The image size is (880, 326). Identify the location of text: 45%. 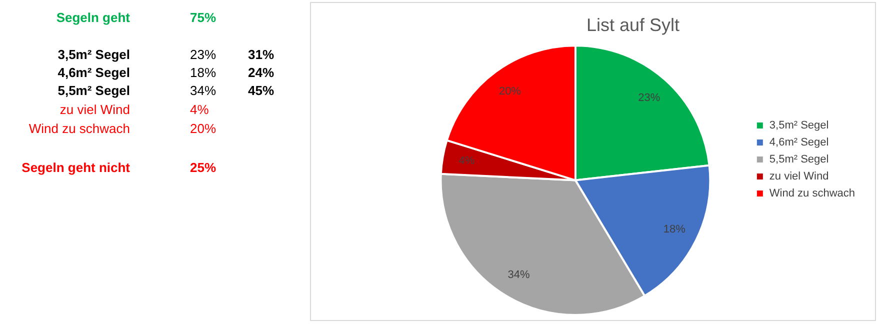
(261, 91).